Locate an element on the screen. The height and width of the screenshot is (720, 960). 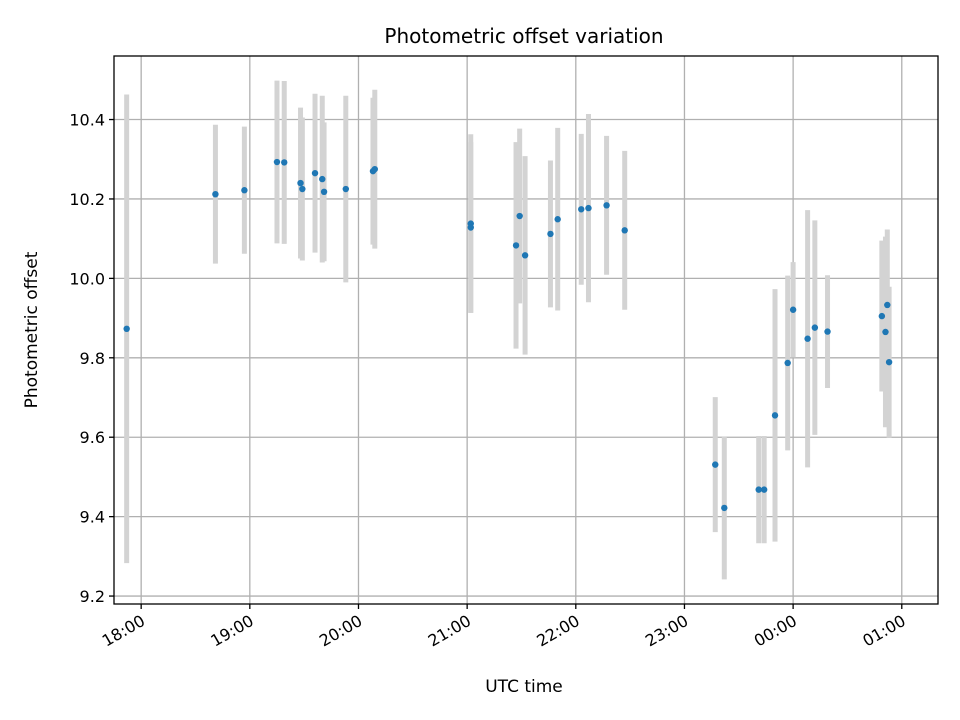
y-tick-label: 10.2 is located at coordinates (87, 199).